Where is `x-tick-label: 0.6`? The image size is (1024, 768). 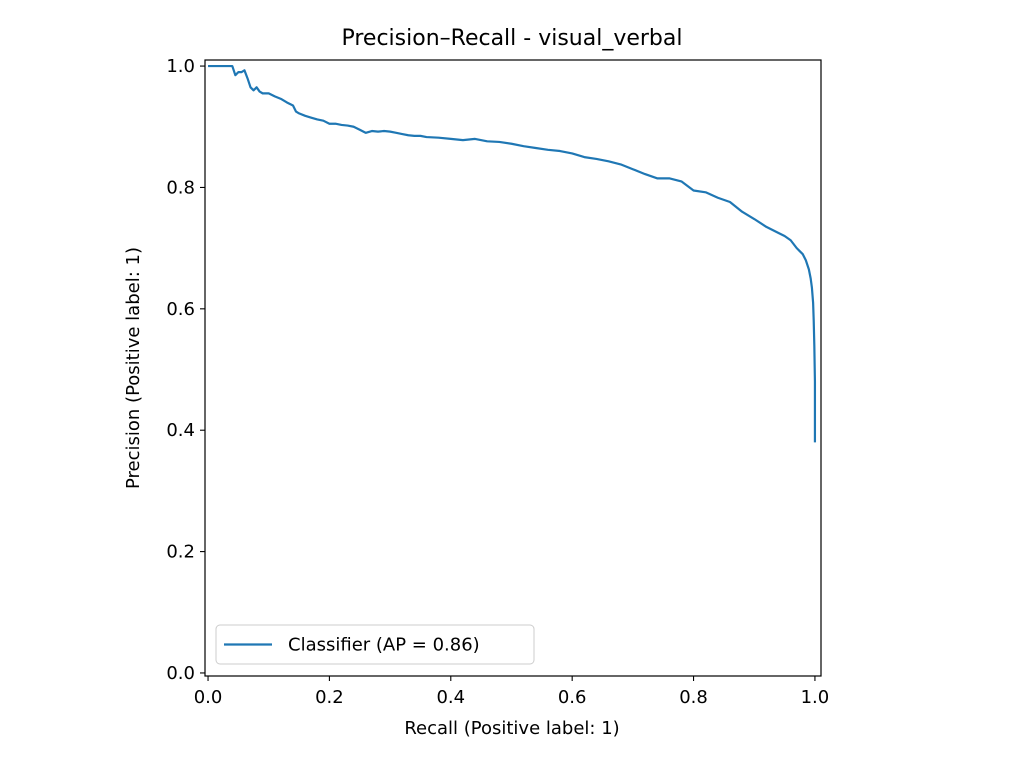
x-tick-label: 0.6 is located at coordinates (572, 697).